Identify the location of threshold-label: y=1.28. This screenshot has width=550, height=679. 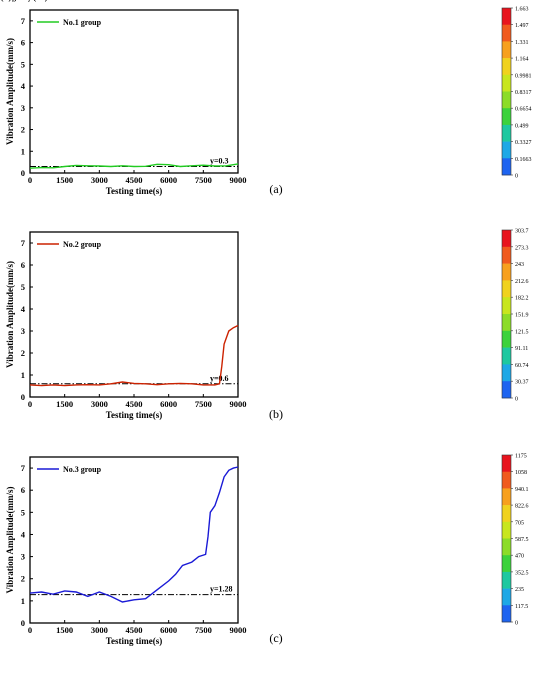
(221, 589).